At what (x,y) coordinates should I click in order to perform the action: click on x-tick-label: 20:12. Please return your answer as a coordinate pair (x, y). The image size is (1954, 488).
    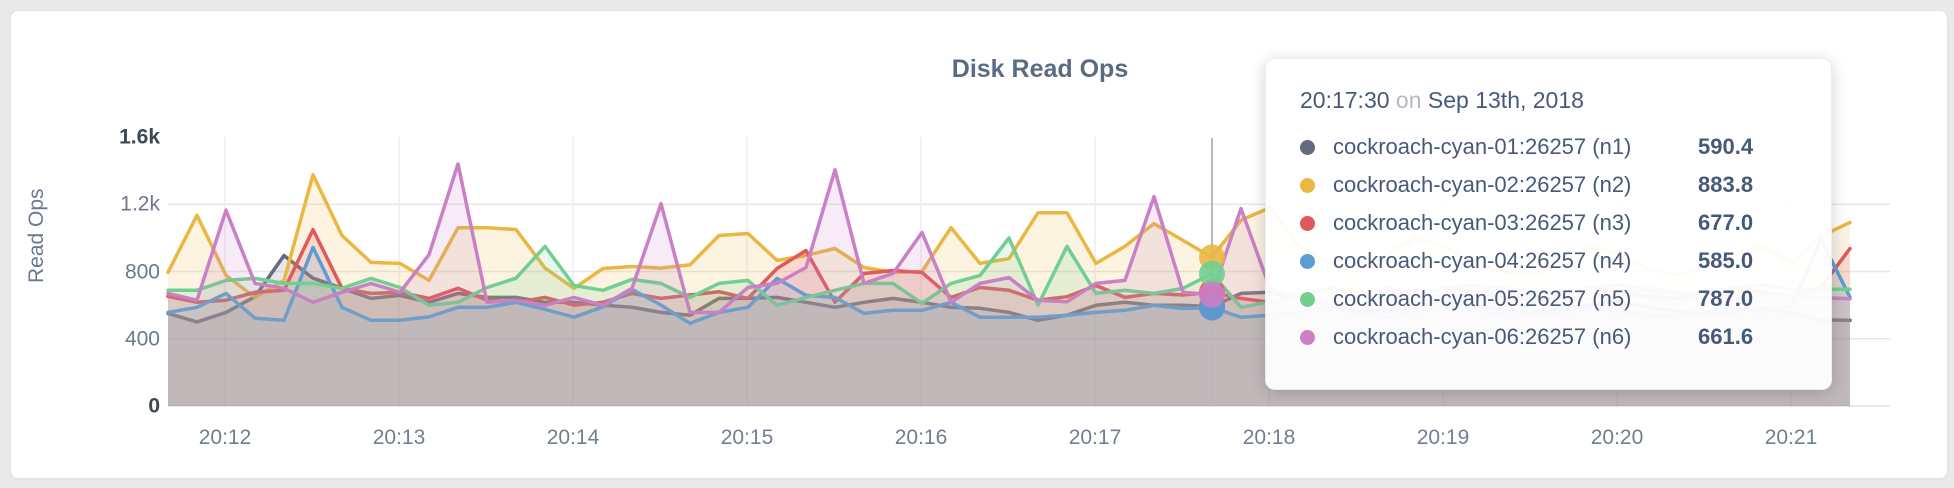
    Looking at the image, I should click on (225, 437).